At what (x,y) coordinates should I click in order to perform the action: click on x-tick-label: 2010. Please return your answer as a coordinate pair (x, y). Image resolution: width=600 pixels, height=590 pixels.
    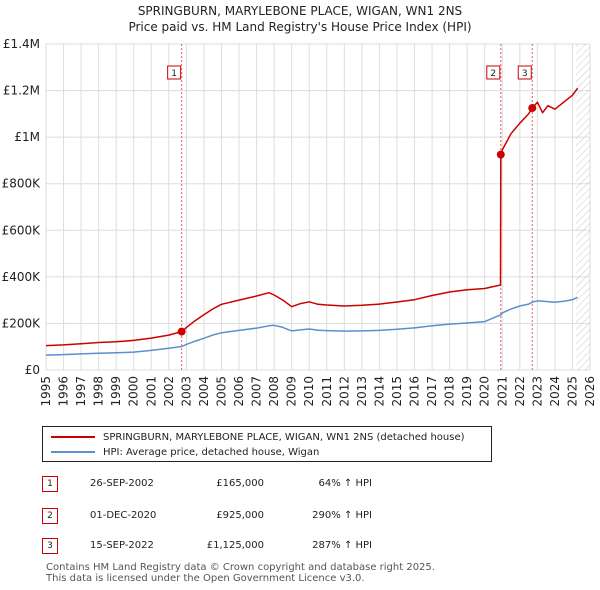
    Looking at the image, I should click on (309, 391).